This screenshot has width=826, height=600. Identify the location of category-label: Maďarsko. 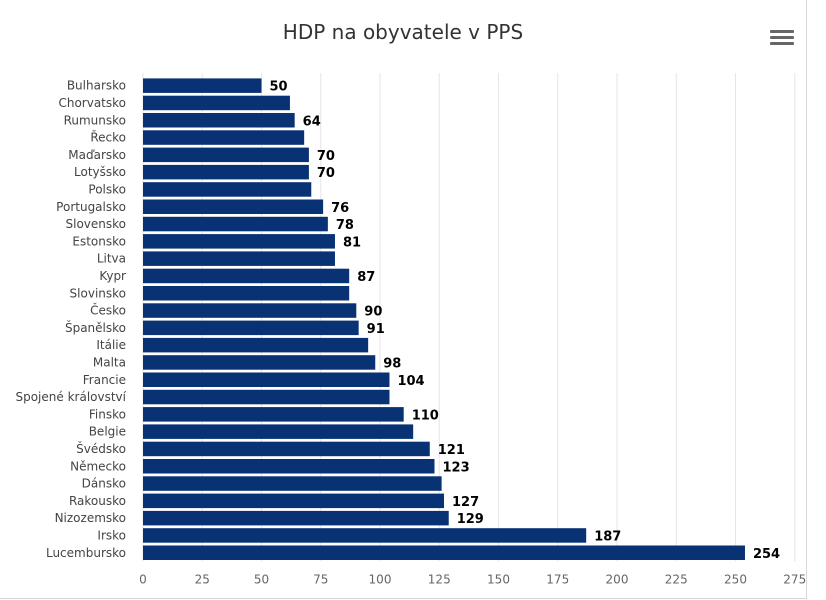
(97, 155).